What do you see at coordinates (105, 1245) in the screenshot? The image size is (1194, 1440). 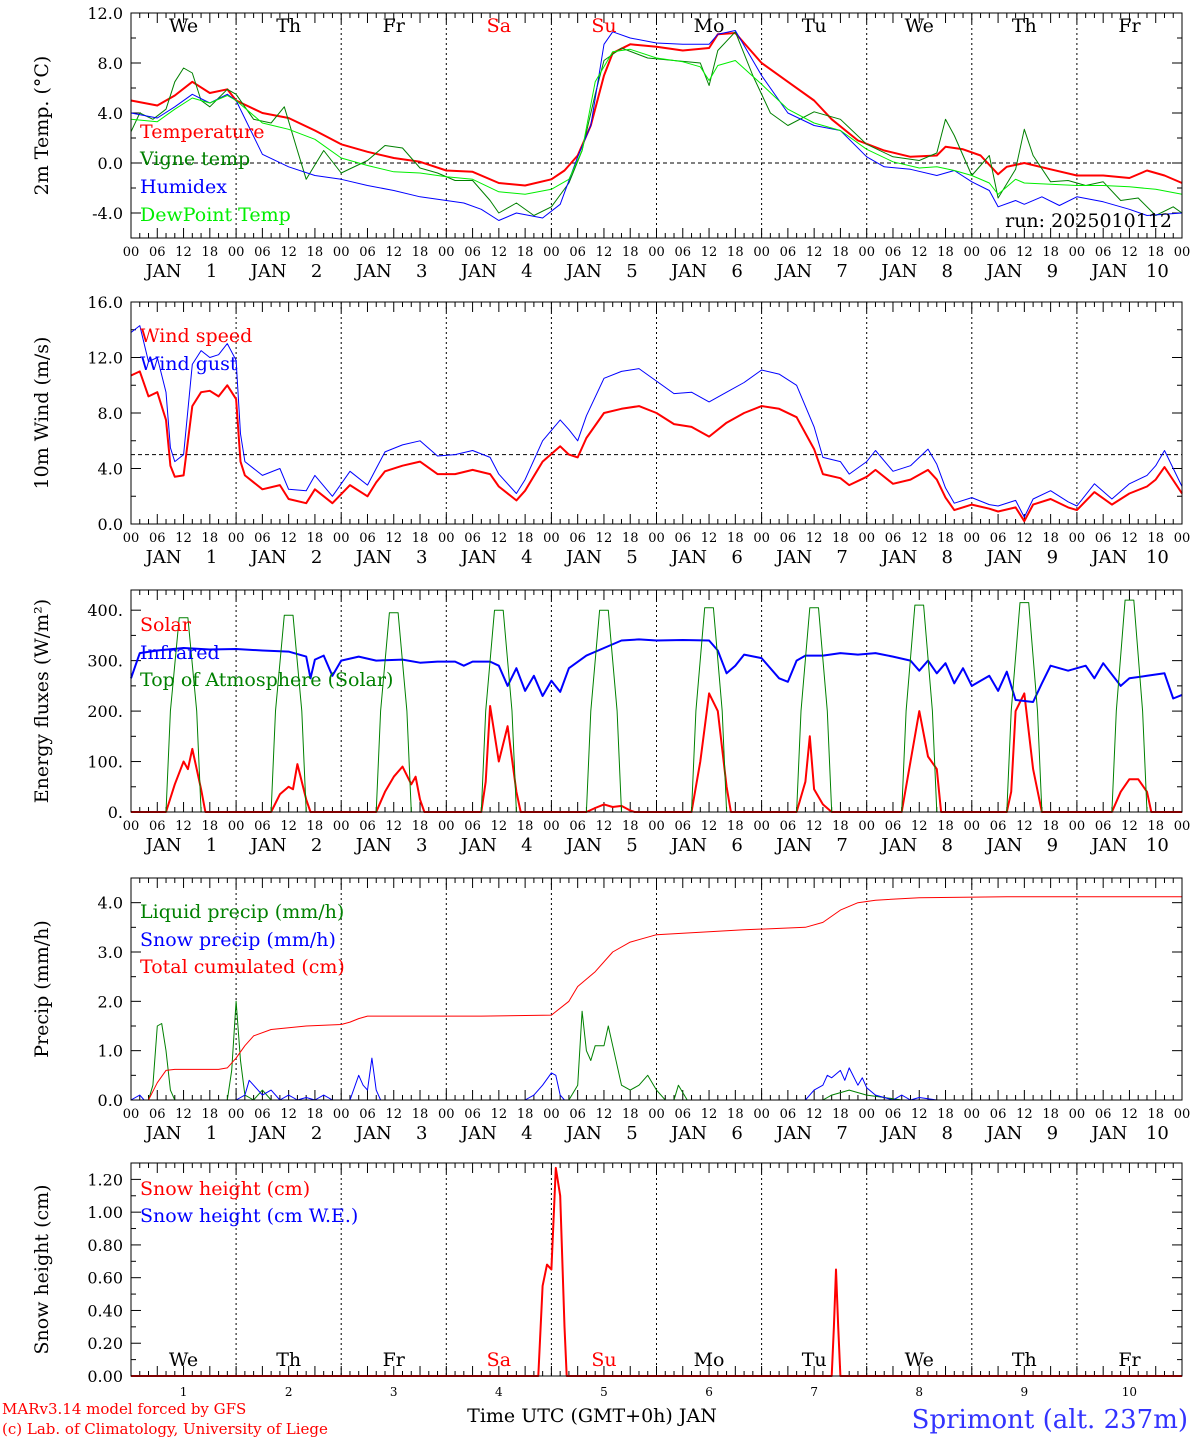 I see `y-tick-label: 0.80` at bounding box center [105, 1245].